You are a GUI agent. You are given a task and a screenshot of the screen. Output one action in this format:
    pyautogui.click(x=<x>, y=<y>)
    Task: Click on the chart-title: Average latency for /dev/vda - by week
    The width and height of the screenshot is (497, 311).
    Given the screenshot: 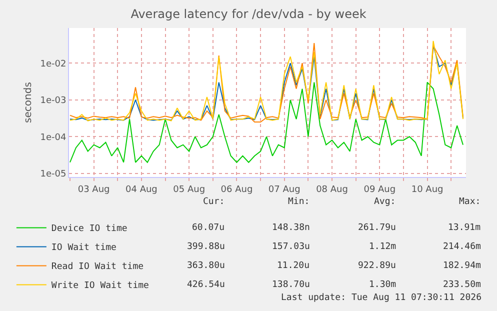 What is the action you would take?
    pyautogui.click(x=248, y=14)
    